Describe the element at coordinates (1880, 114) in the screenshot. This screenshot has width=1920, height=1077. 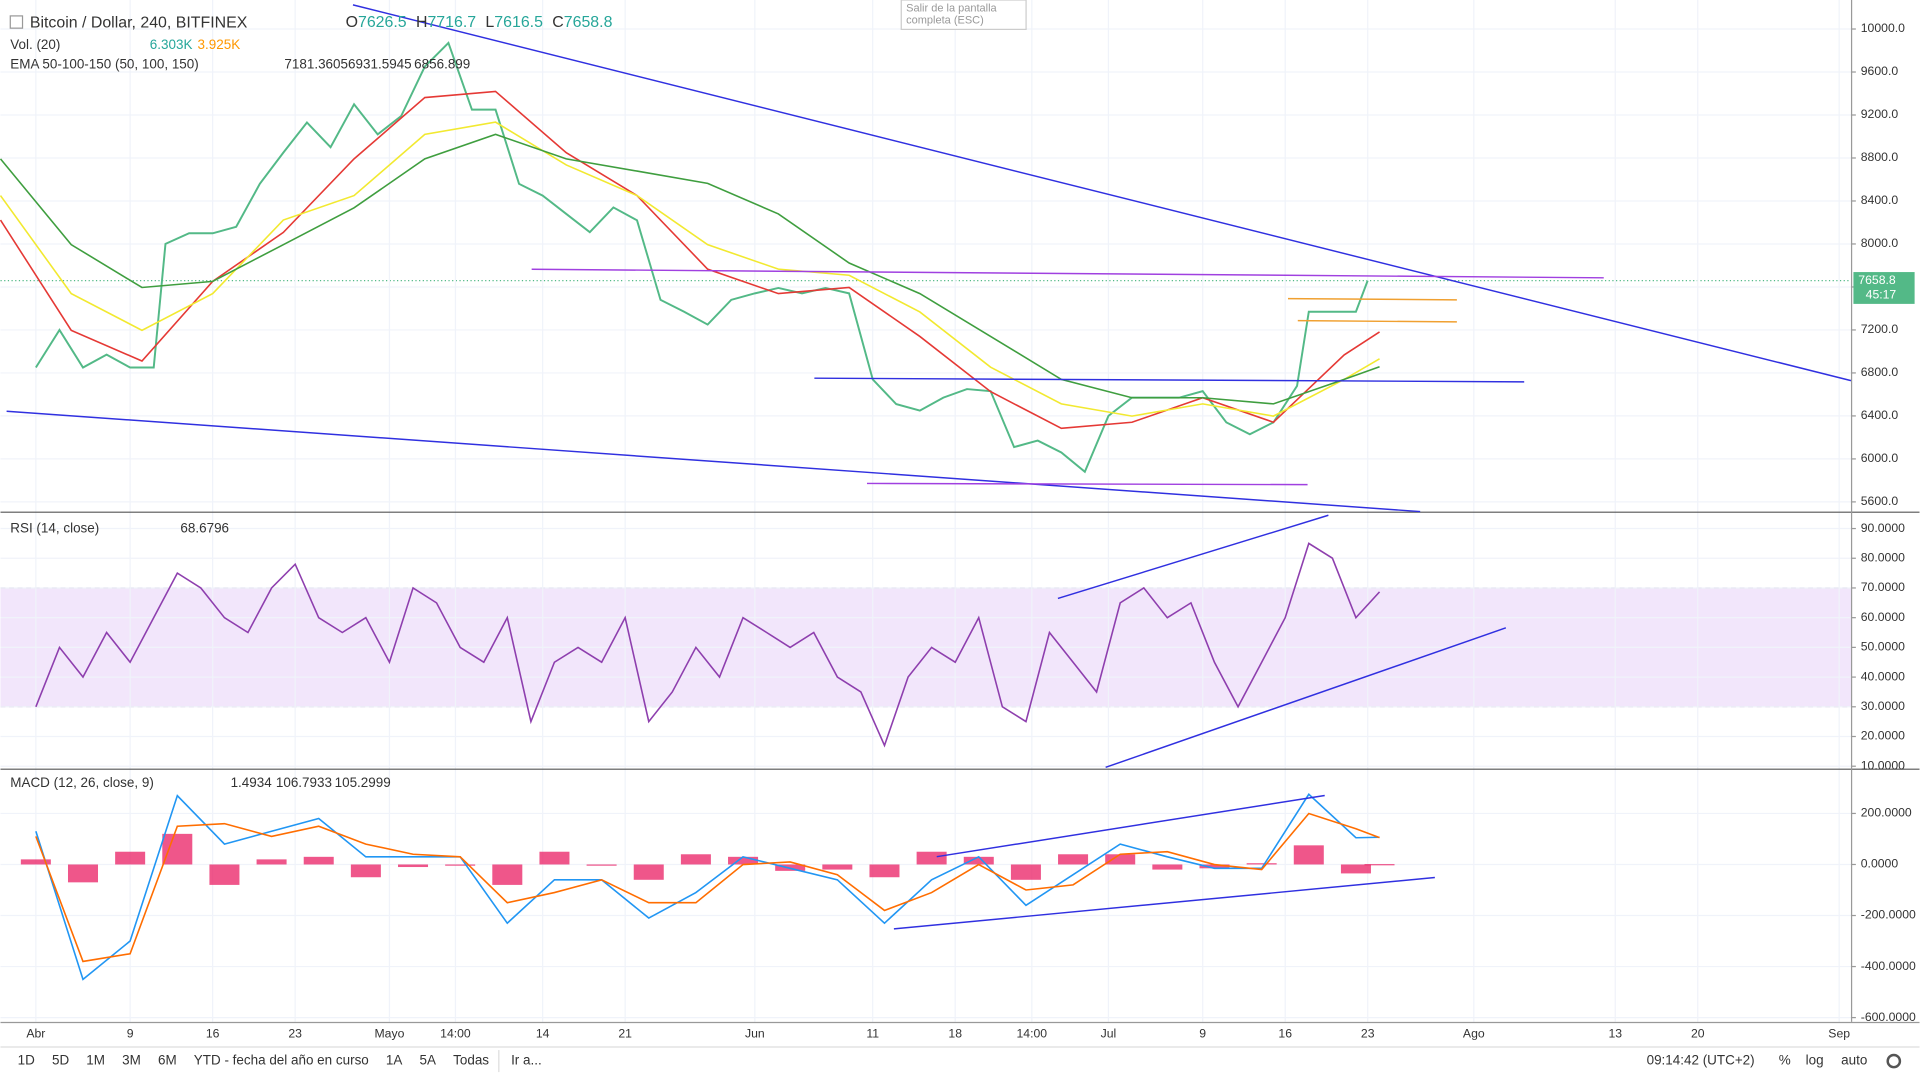
I see `y-tick-label: 9200.0` at that location.